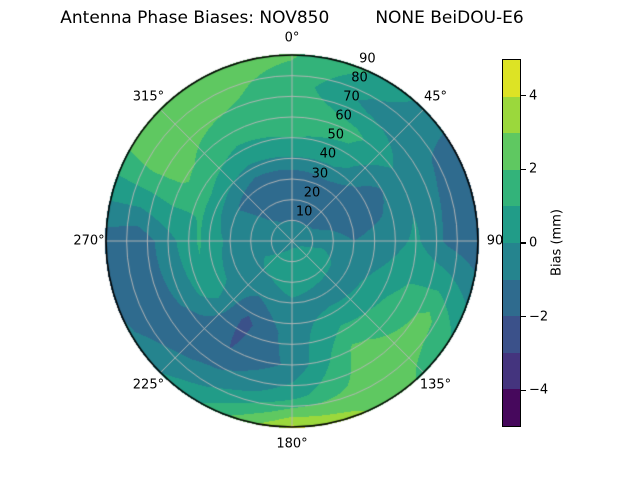 The height and width of the screenshot is (480, 640). Describe the element at coordinates (523, 316) in the screenshot. I see `colorbar-tick--2` at that location.